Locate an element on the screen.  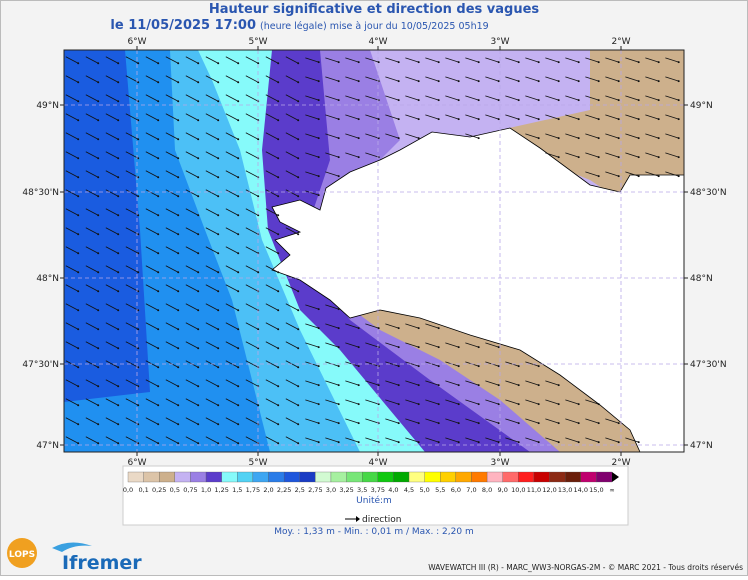
lon-label: 5°W is located at coordinates (257, 463).